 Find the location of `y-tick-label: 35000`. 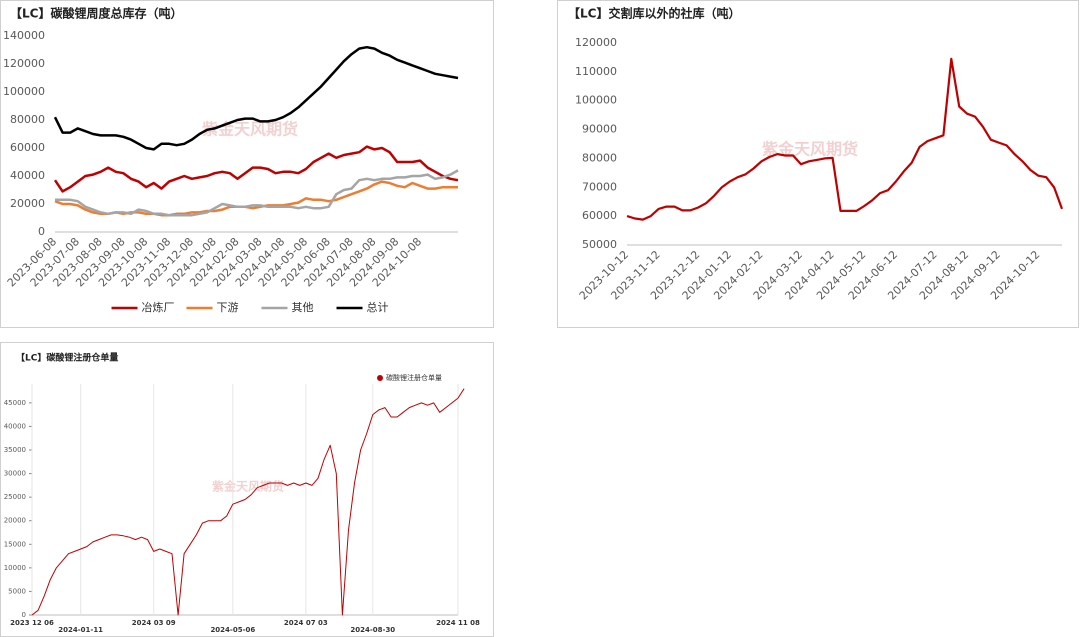

y-tick-label: 35000 is located at coordinates (15, 450).